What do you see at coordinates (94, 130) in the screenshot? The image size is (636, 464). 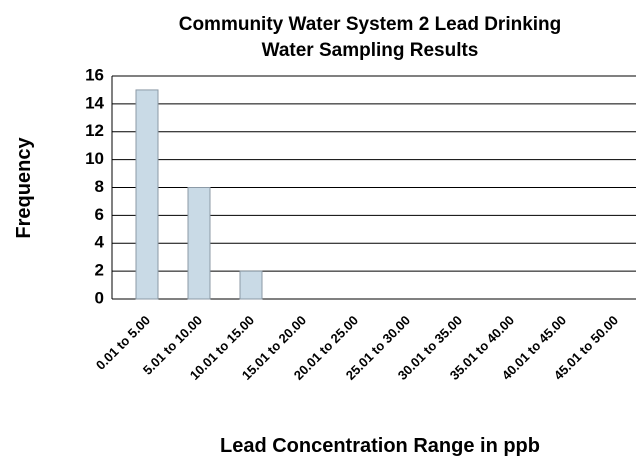 I see `y-tick-label: 12` at bounding box center [94, 130].